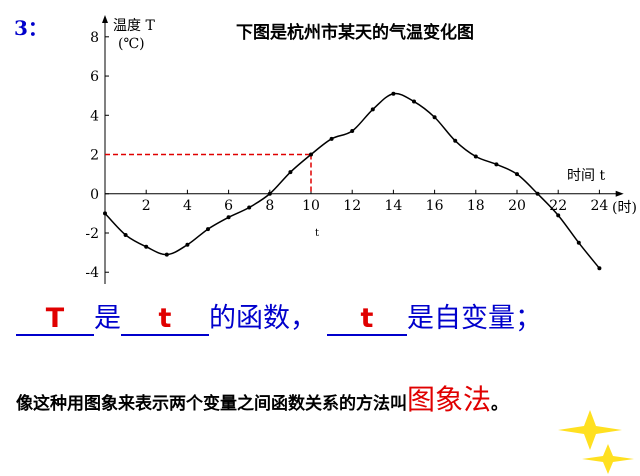 The image size is (640, 476). Describe the element at coordinates (586, 176) in the screenshot. I see `x-axis-label: 时间 t` at that location.